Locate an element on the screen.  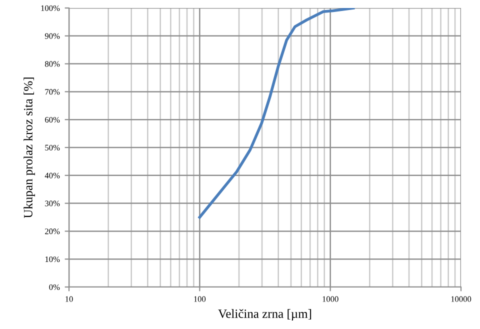
x-tick-label: 1000 is located at coordinates (330, 299).